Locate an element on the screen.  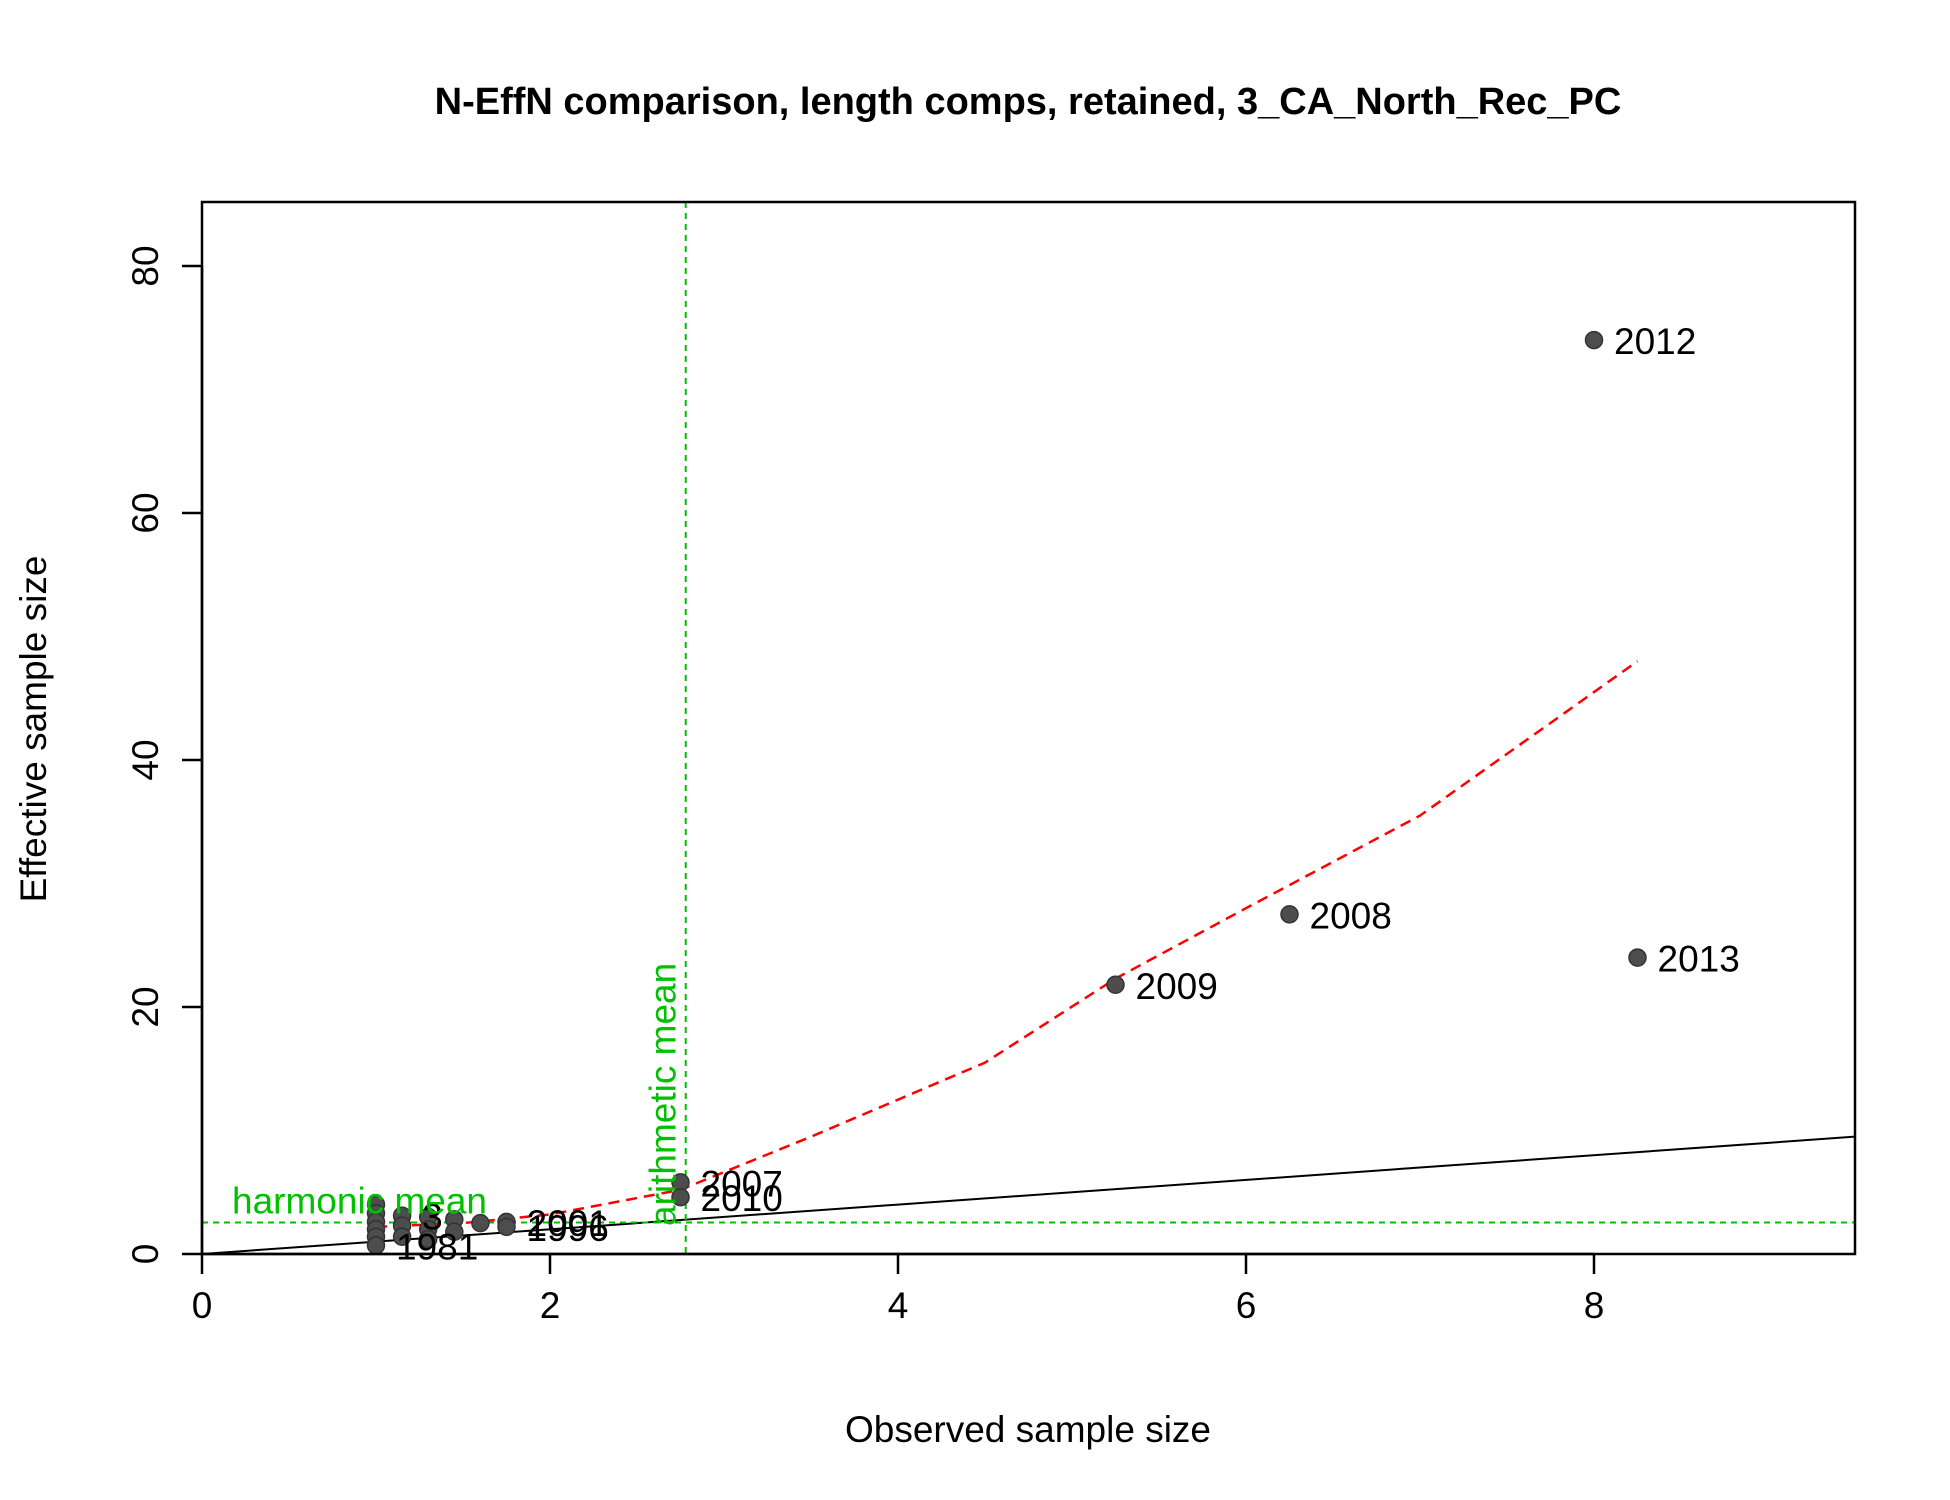
x-axis: 0 2 4 6 8 is located at coordinates (898, 1289).